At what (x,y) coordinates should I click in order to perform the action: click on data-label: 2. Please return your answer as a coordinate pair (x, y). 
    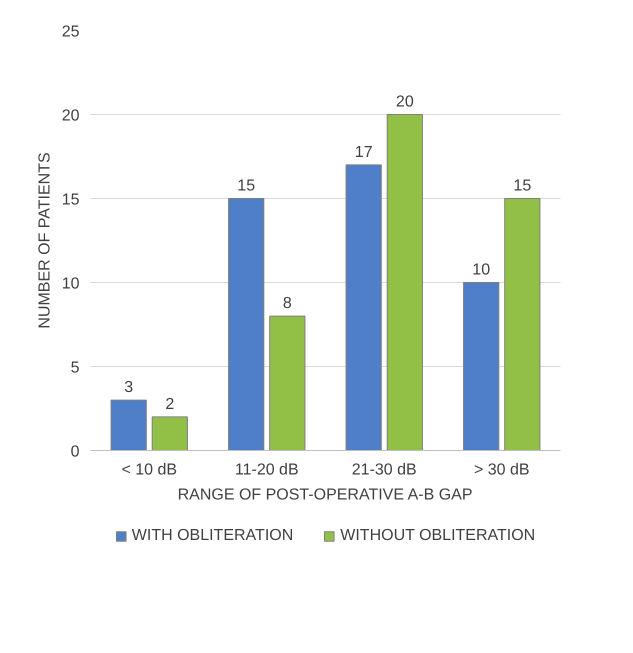
    Looking at the image, I should click on (169, 404).